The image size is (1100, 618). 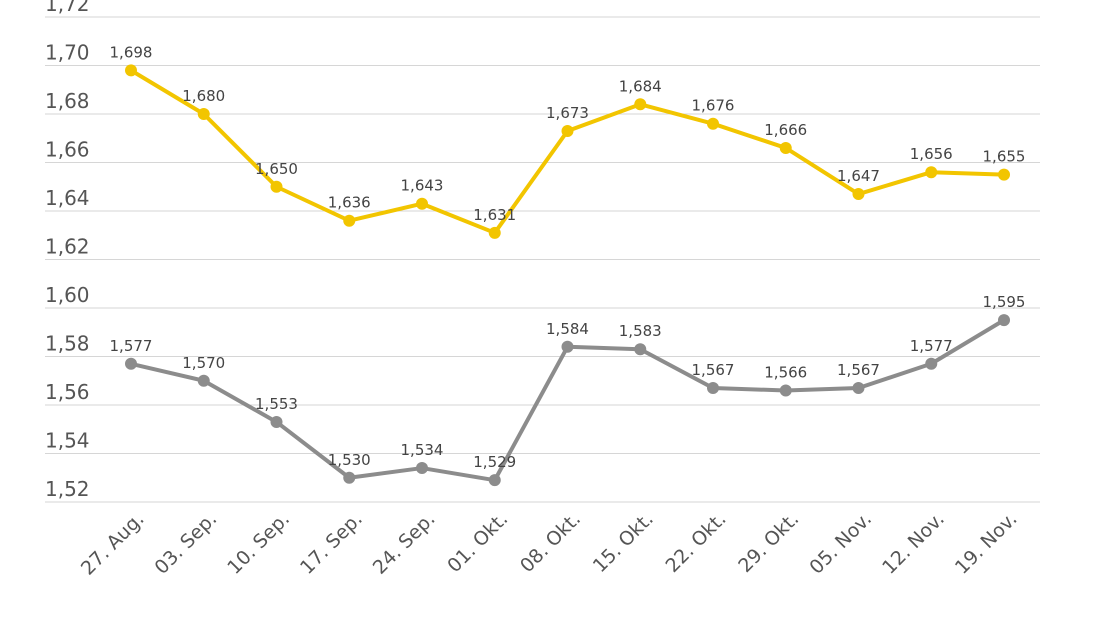 What do you see at coordinates (768, 542) in the screenshot?
I see `x-tick-label: 29. Okt.` at bounding box center [768, 542].